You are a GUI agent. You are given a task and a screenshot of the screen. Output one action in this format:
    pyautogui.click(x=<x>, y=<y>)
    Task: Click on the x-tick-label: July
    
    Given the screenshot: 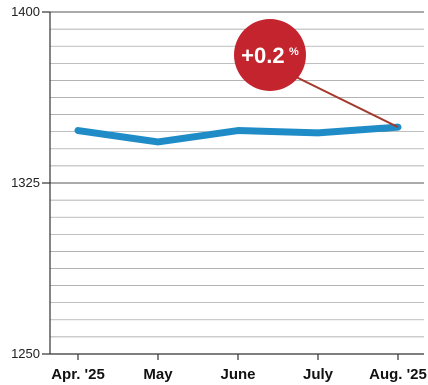 What is the action you would take?
    pyautogui.click(x=318, y=374)
    